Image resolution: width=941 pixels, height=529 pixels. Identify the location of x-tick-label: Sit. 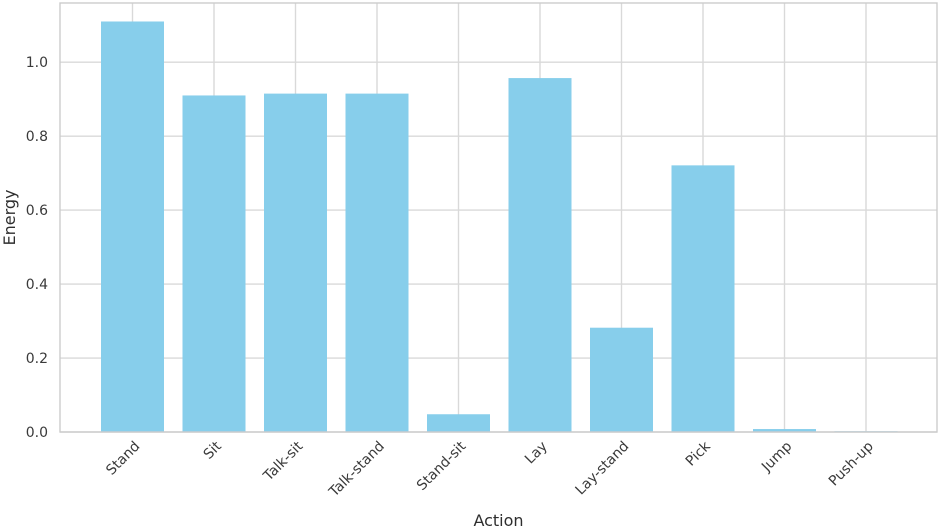
(213, 450).